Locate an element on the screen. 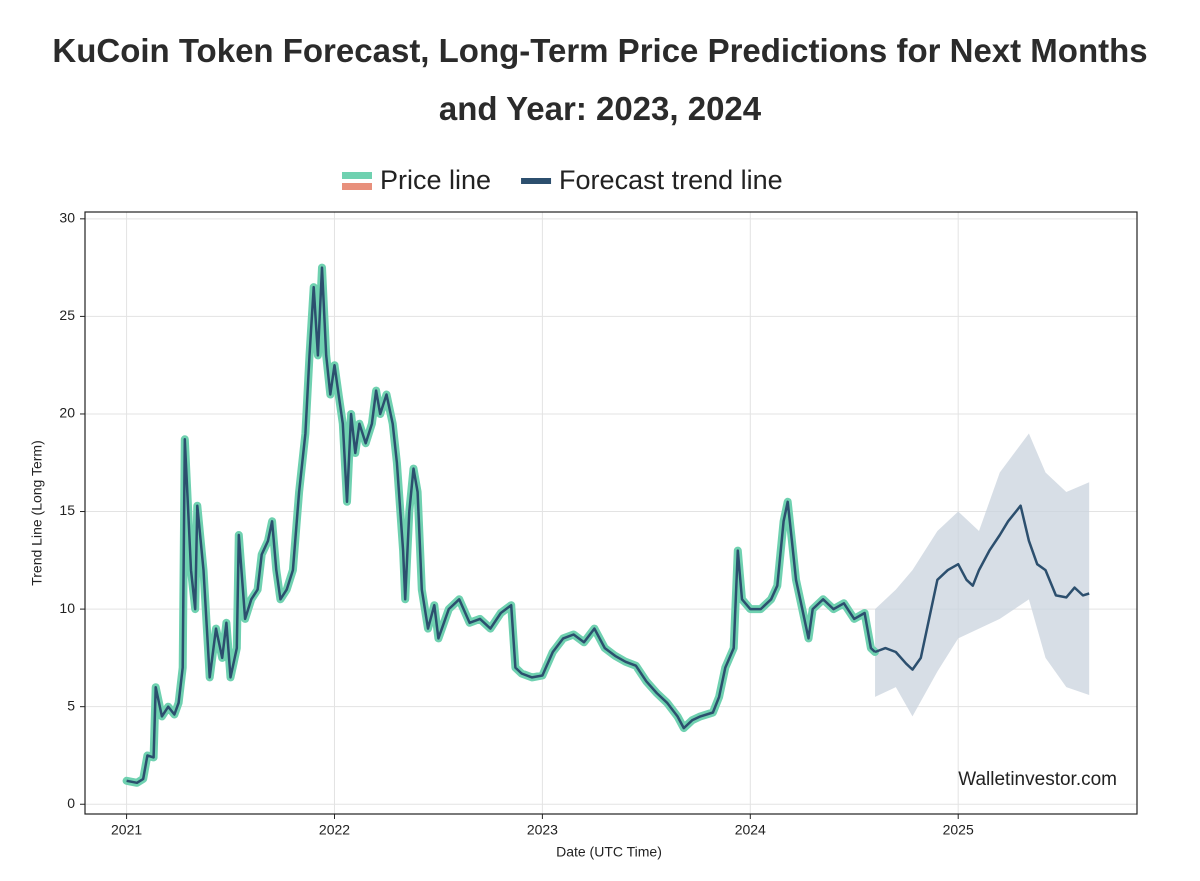  y-axis-label: Trend Line (Long Term) is located at coordinates (37, 513).